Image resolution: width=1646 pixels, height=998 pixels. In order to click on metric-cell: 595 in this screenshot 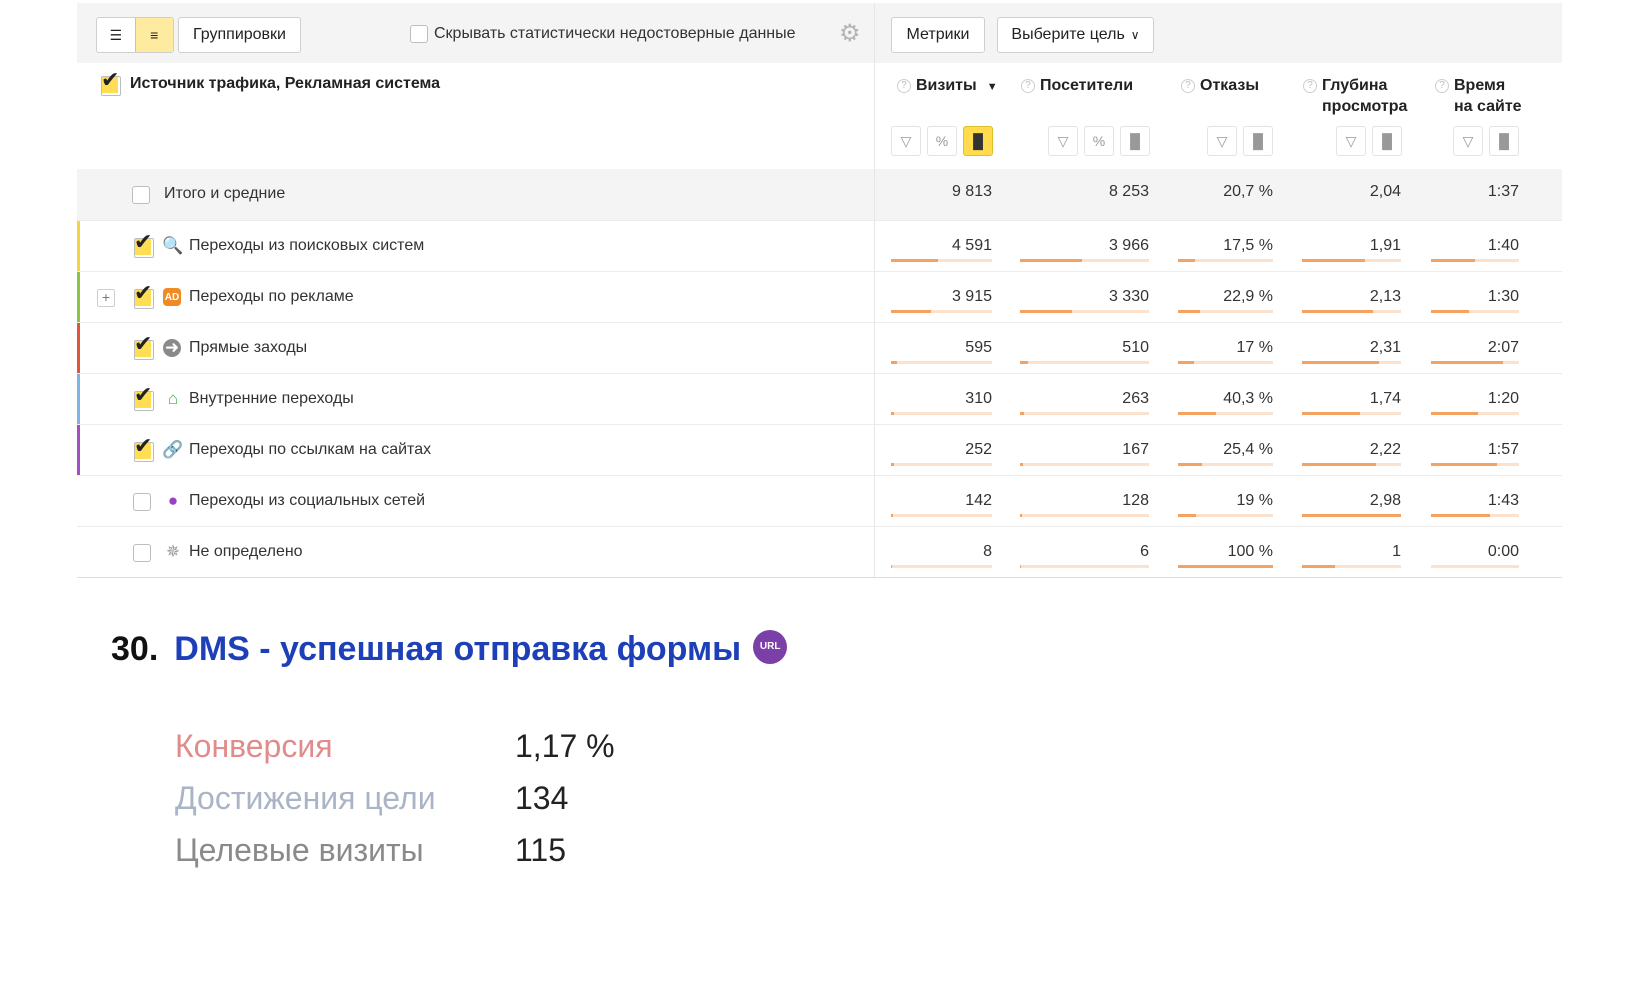, I will do `click(941, 348)`.